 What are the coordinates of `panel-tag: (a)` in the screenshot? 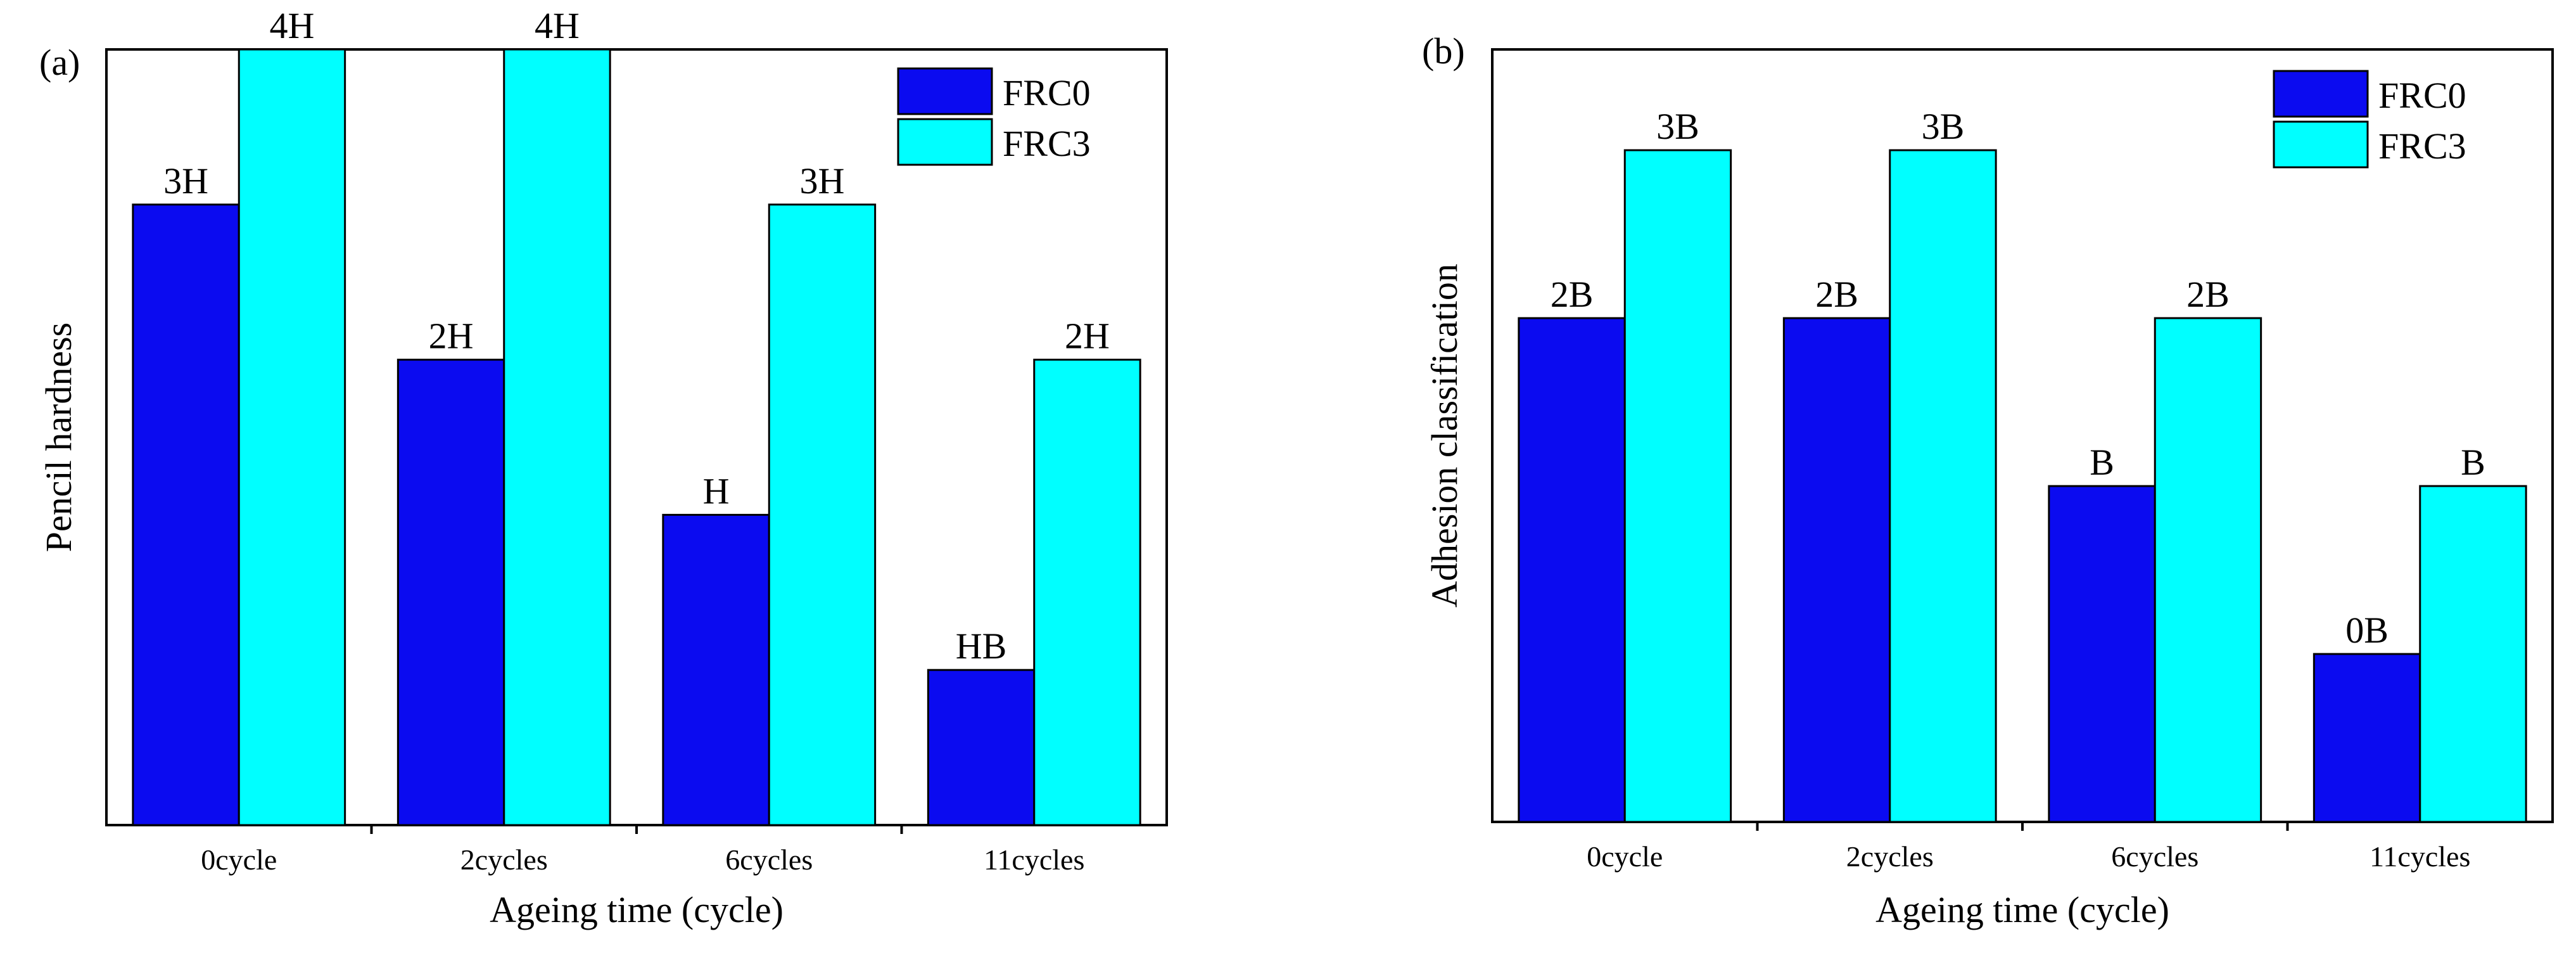 It's located at (59, 62).